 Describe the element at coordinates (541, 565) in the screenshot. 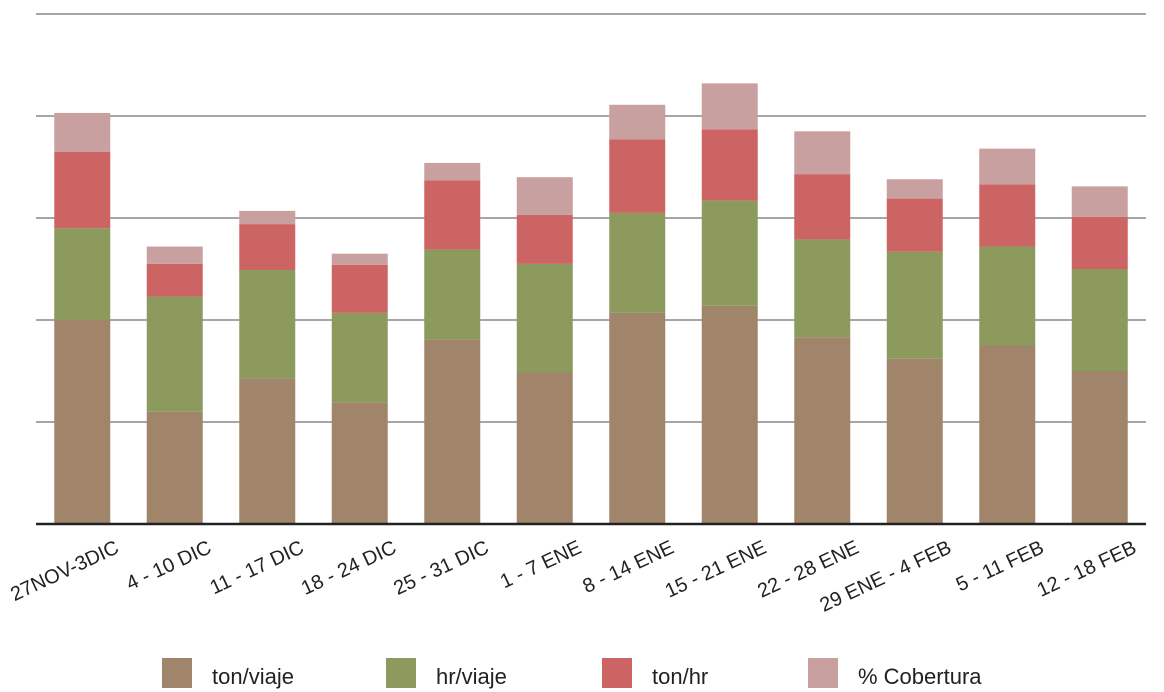

I see `x-tick-label: 1 - 7 ENE` at that location.